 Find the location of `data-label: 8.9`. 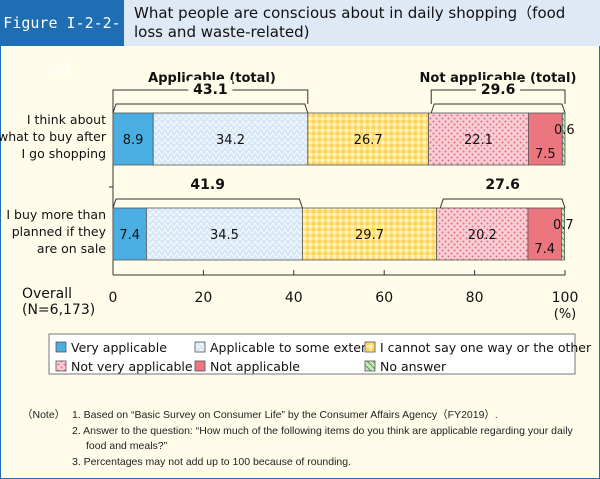

data-label: 8.9 is located at coordinates (133, 140).